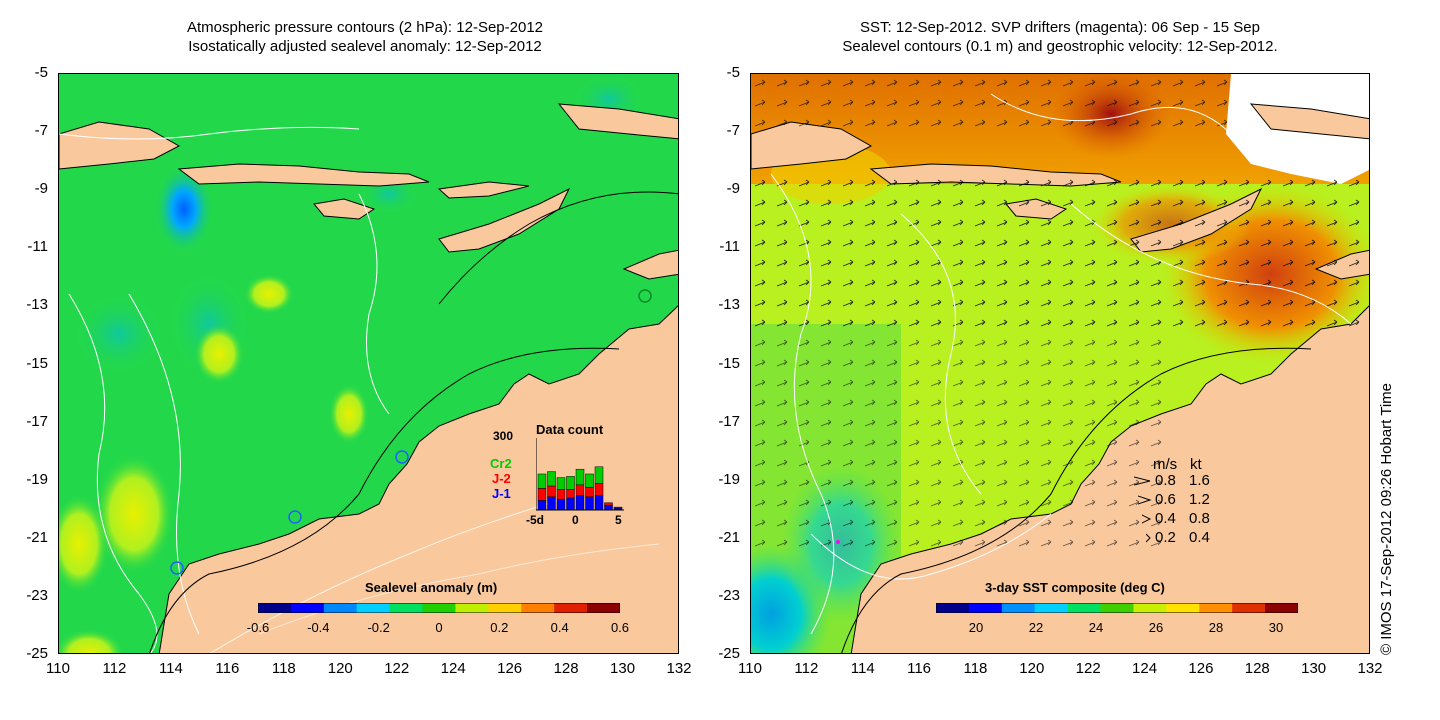  Describe the element at coordinates (1199, 518) in the screenshot. I see `velocity-legend-kt: 0.8` at that location.